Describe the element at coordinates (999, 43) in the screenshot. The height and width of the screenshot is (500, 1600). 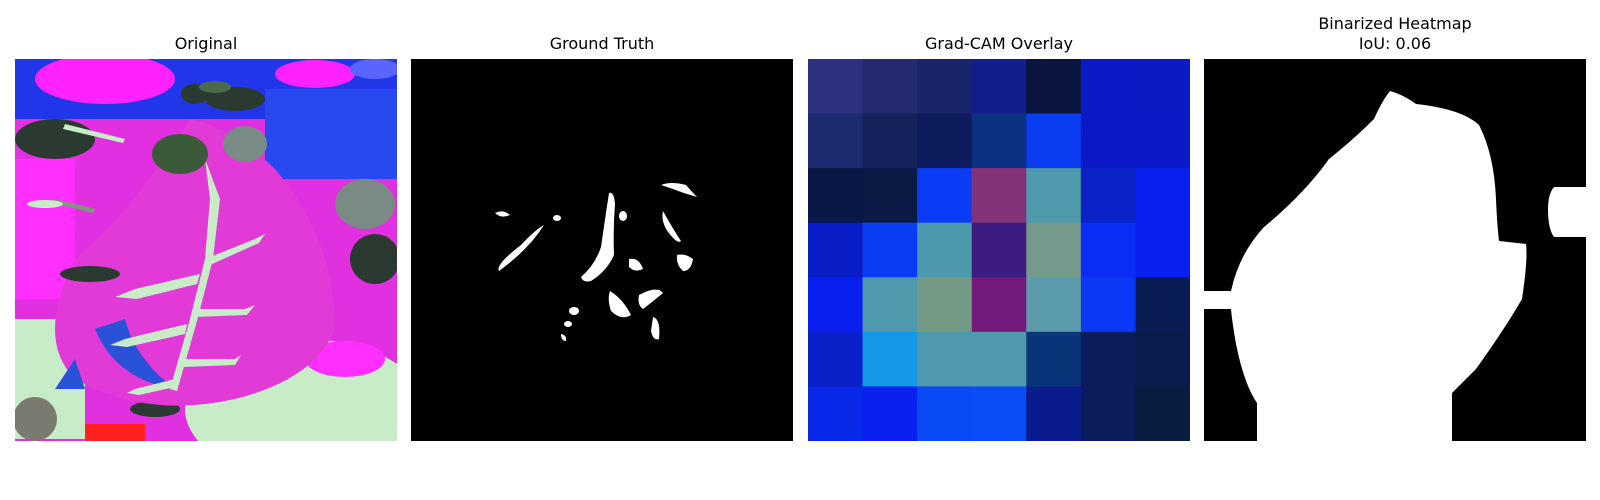
I see `gradcam-overlay-title: Grad-CAM Overlay` at that location.